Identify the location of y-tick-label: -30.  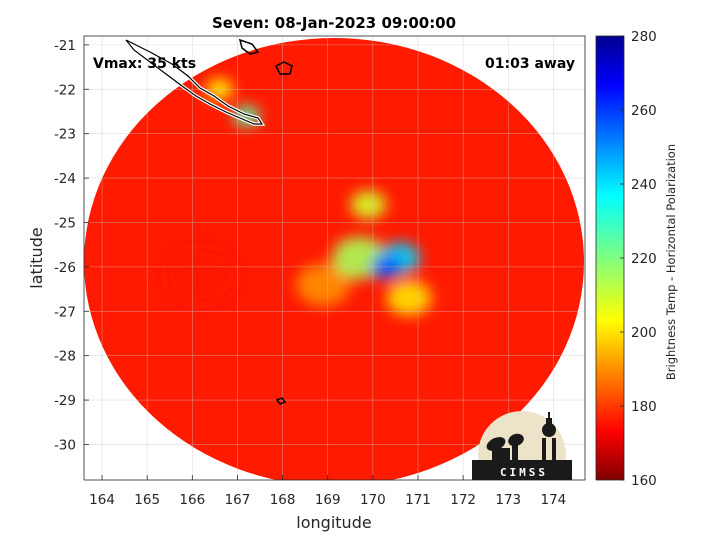
(65, 445).